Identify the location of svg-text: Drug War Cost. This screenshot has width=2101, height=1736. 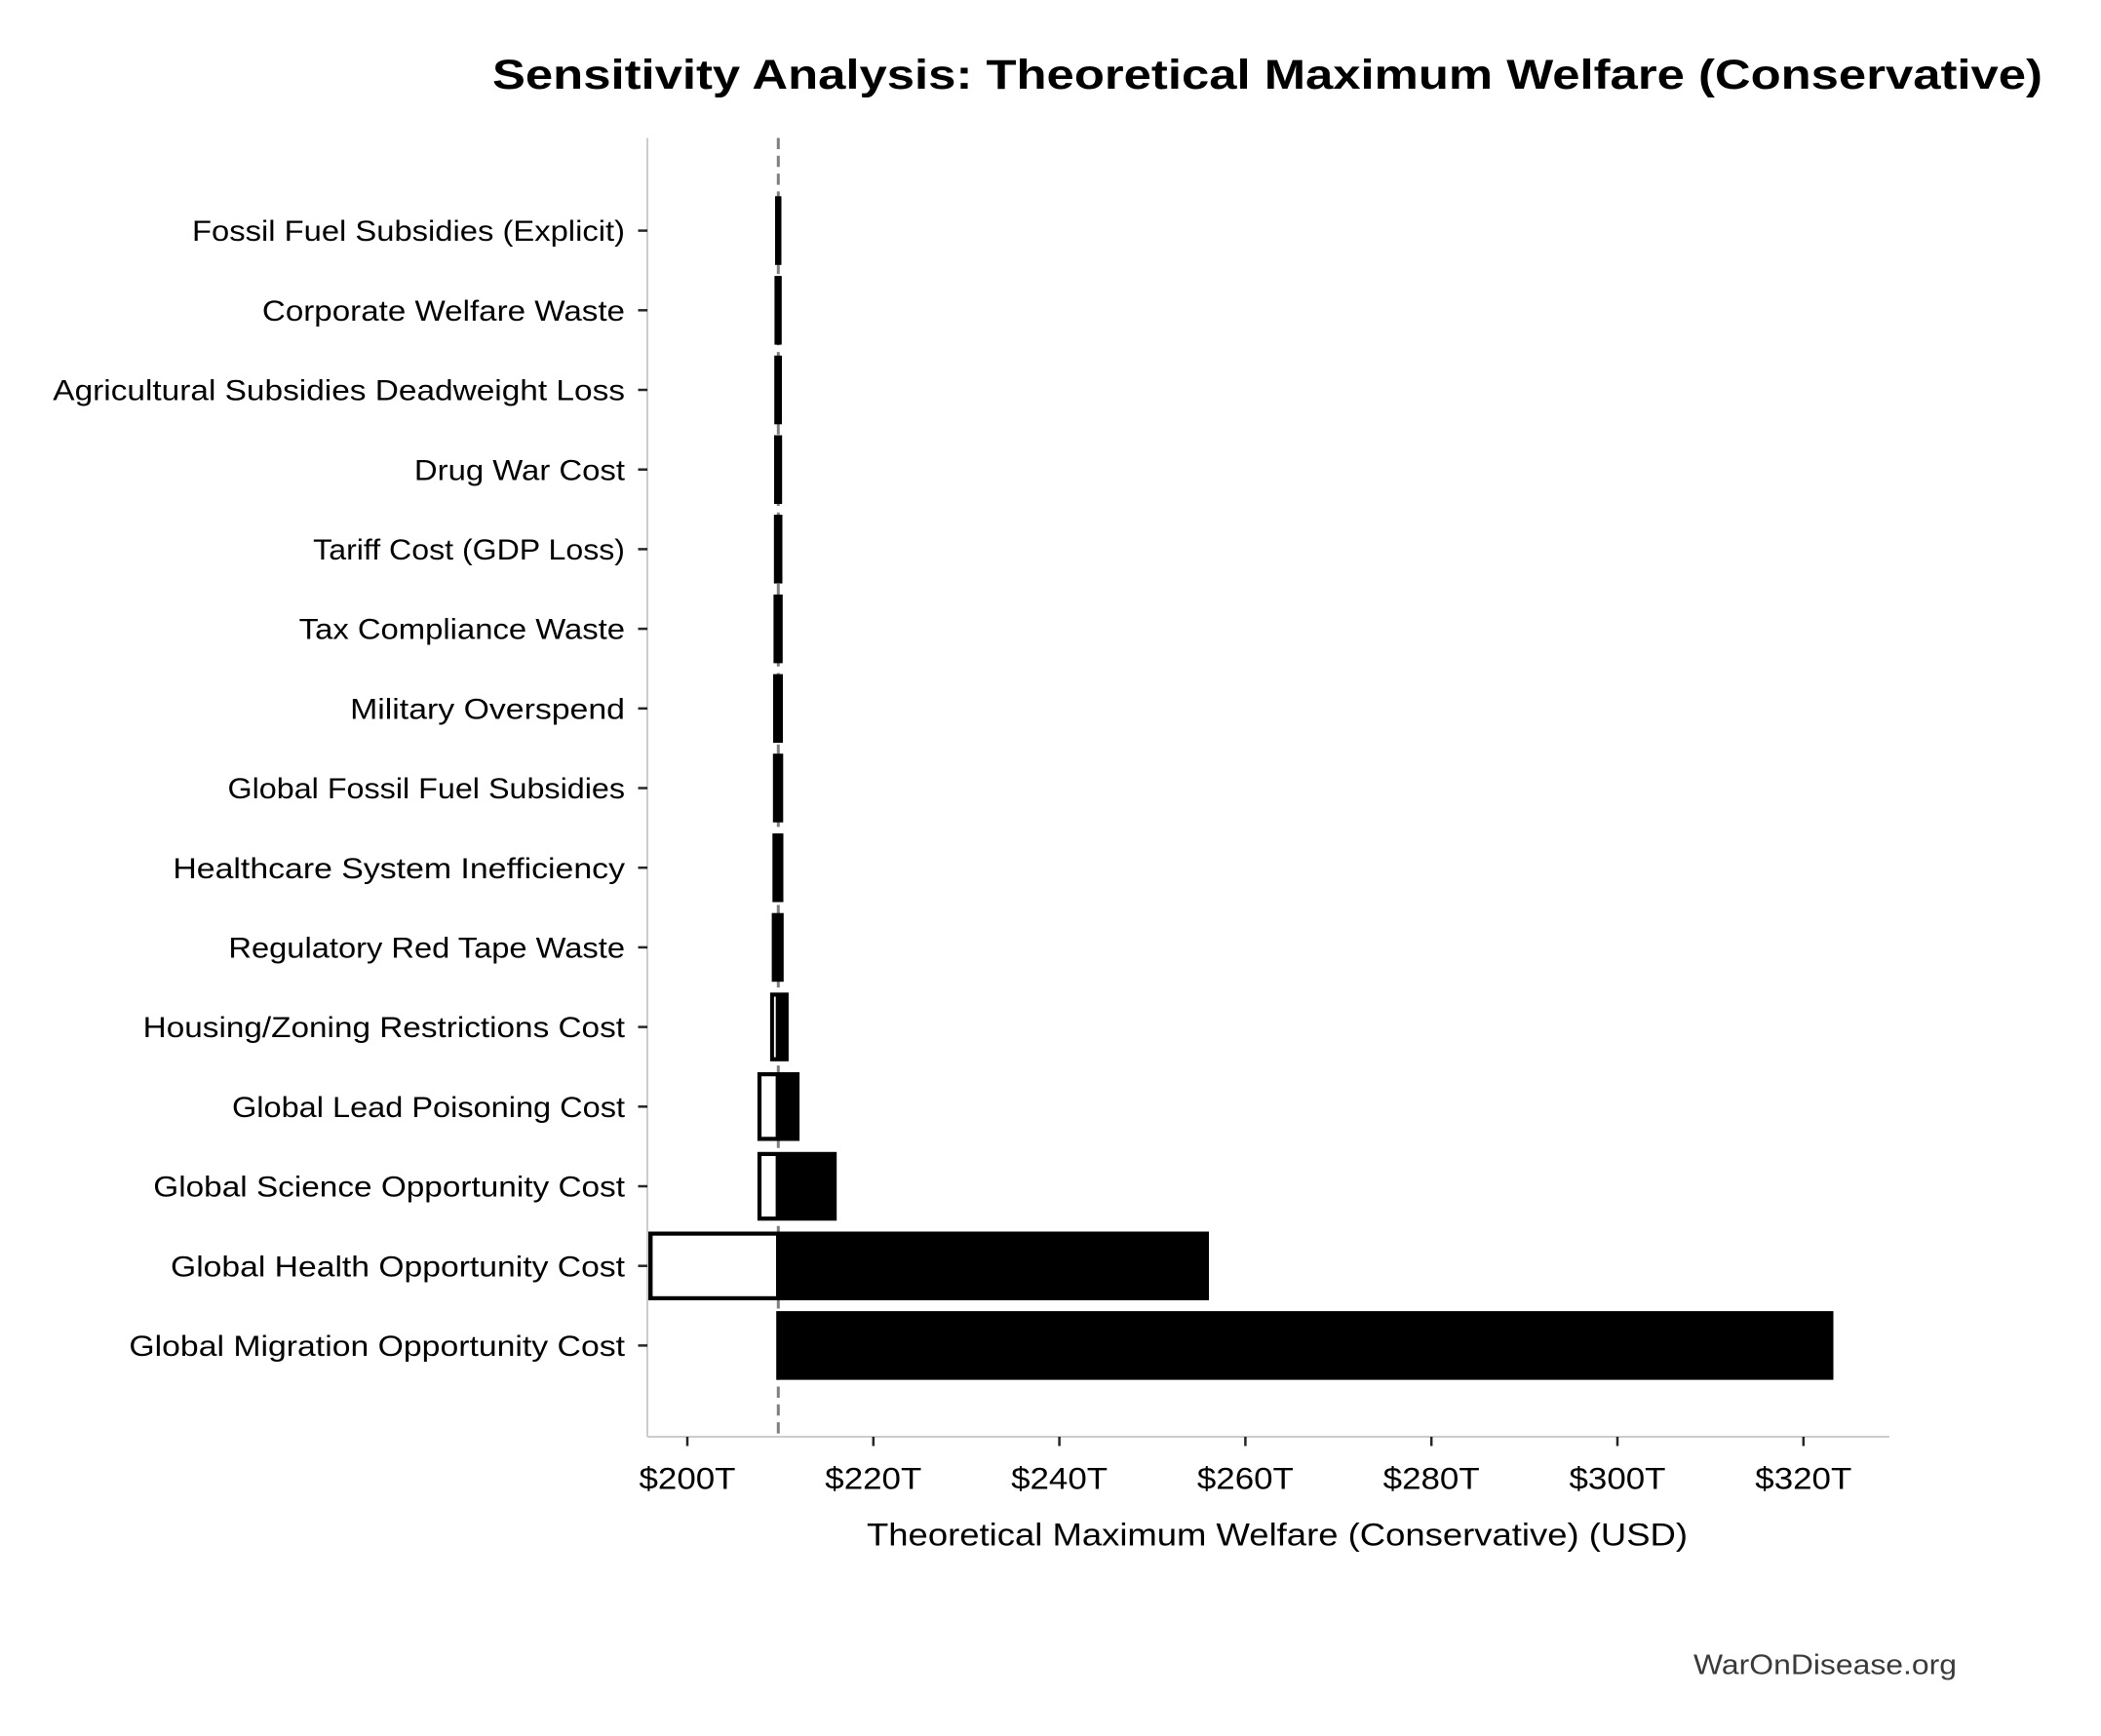
(519, 470).